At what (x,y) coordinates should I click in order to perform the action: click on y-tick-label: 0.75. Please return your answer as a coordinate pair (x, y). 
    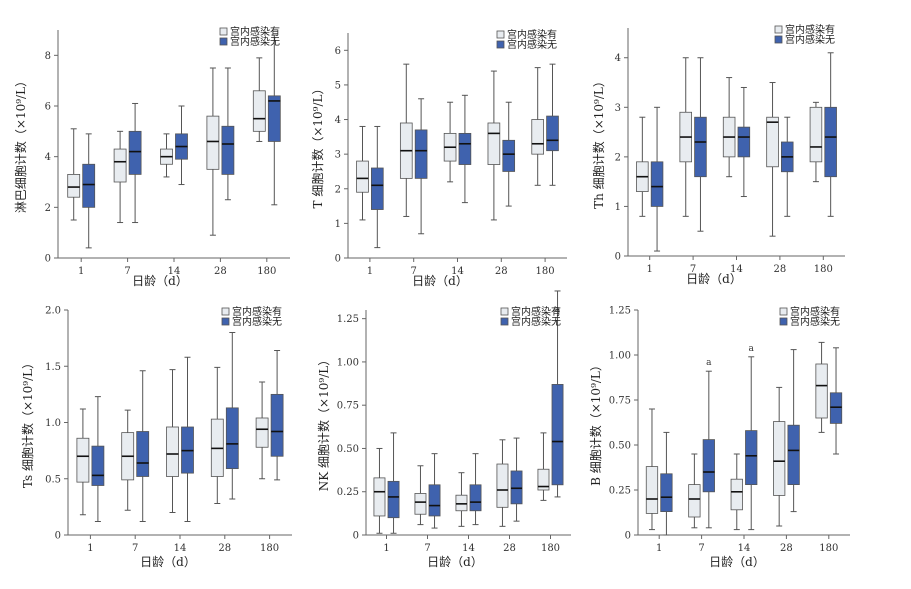
    Looking at the image, I should click on (620, 401).